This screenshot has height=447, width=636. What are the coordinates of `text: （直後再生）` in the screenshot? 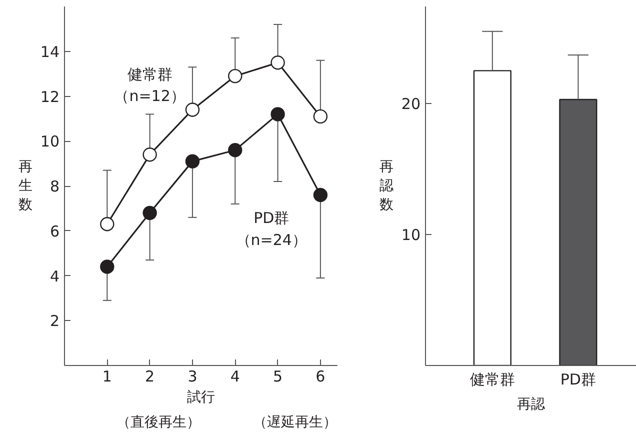 It's located at (158, 422).